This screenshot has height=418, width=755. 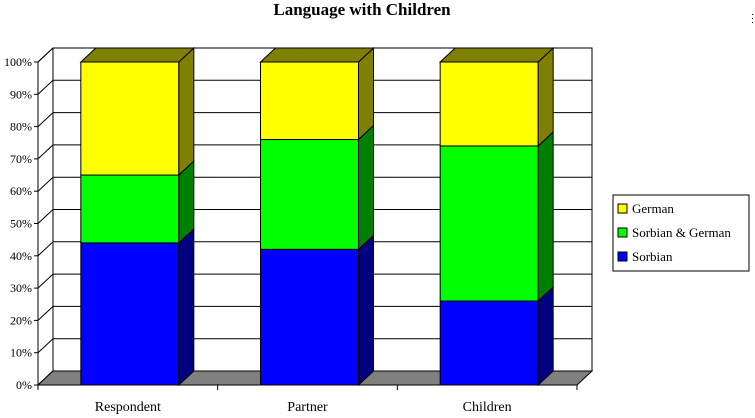 I want to click on legend-item: Sorbian, so click(x=645, y=256).